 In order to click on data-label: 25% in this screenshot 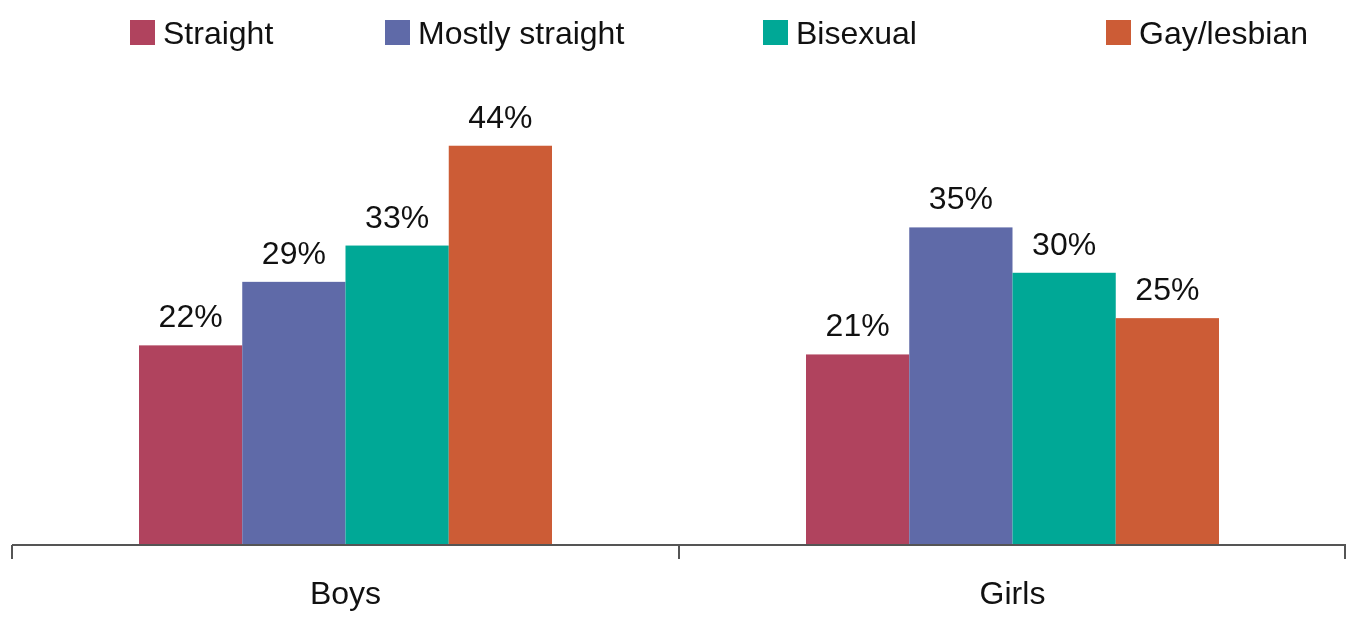, I will do `click(1167, 289)`.